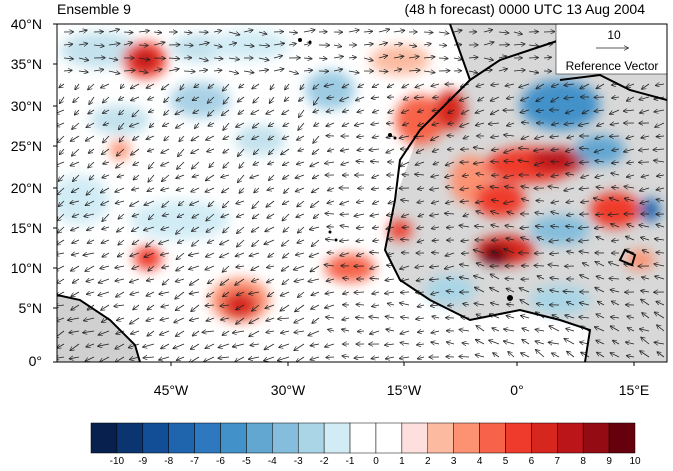  I want to click on colorbar-label: 2, so click(428, 461).